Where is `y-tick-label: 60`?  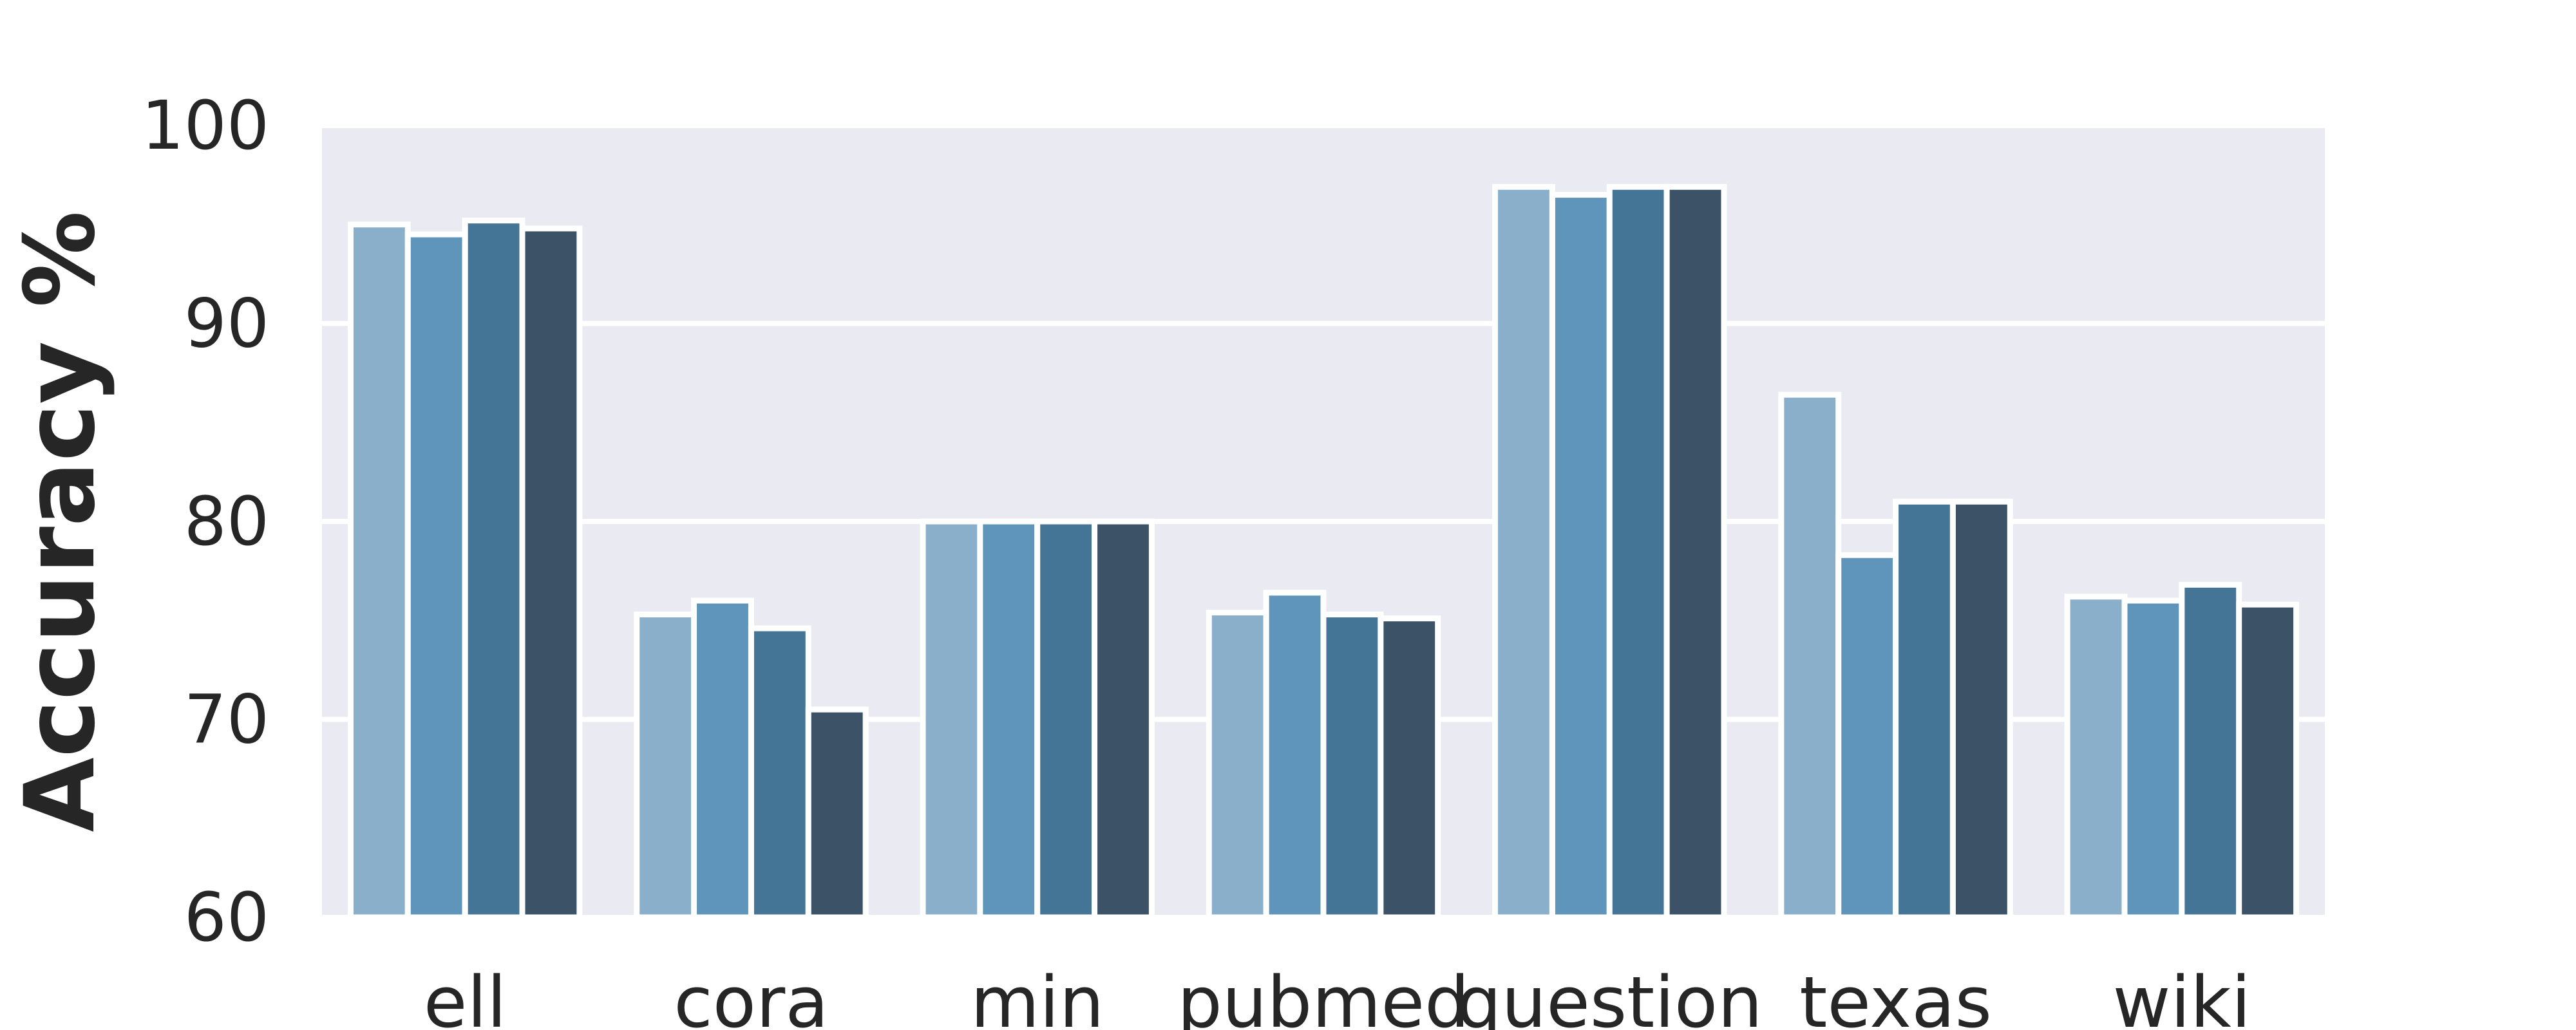 y-tick-label: 60 is located at coordinates (226, 917).